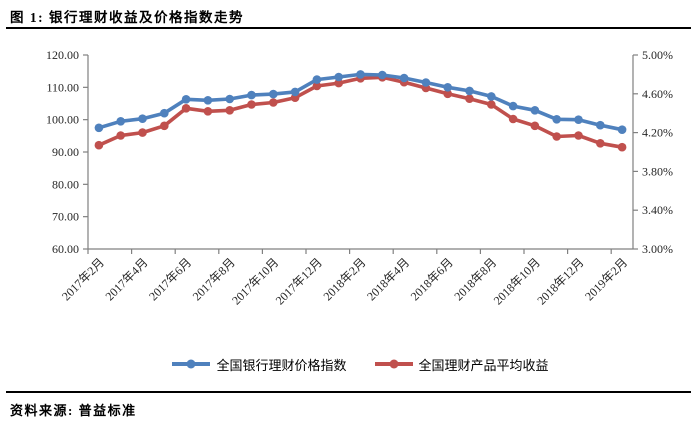 The image size is (698, 427). What do you see at coordinates (560, 281) in the screenshot?
I see `x-axis-tick-label: 2018年12月` at bounding box center [560, 281].